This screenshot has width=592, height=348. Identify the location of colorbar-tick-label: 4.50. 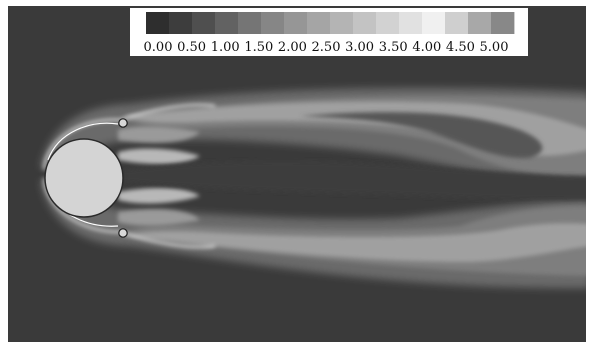
(460, 47).